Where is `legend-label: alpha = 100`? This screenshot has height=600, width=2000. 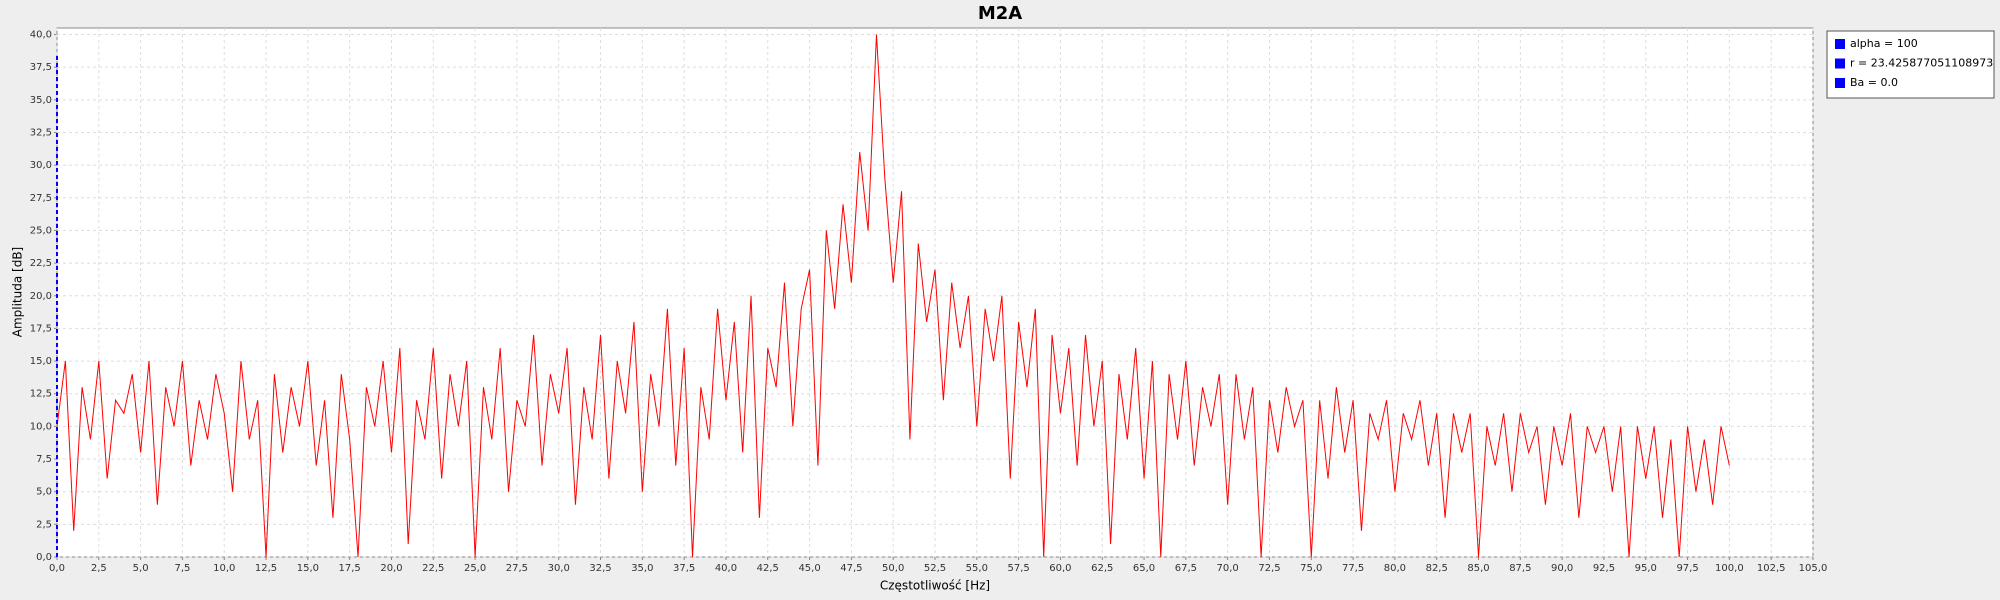 legend-label: alpha = 100 is located at coordinates (1884, 43).